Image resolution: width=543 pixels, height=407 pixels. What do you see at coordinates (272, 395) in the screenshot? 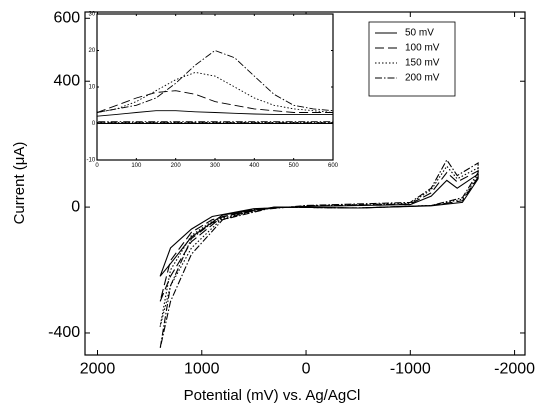
I see `x-axis-label: Potential (mV) vs. Ag/AgCl` at bounding box center [272, 395].